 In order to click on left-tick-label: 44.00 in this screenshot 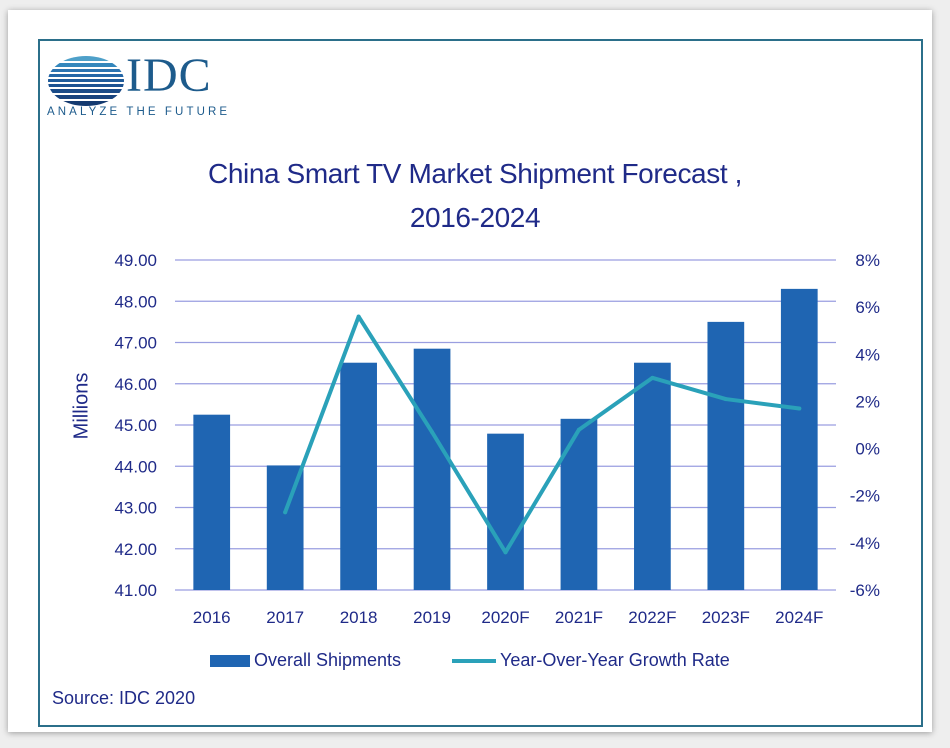, I will do `click(135, 466)`.